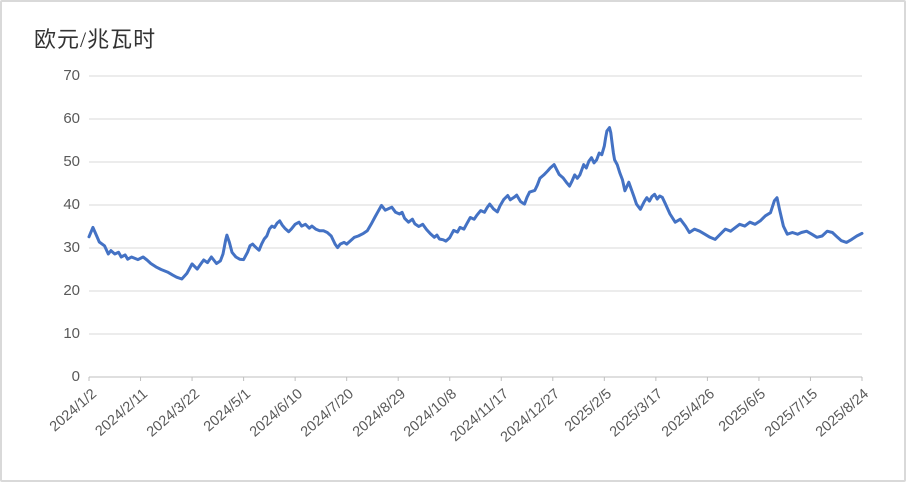  What do you see at coordinates (71, 333) in the screenshot?
I see `y-axis-tick-label: 10` at bounding box center [71, 333].